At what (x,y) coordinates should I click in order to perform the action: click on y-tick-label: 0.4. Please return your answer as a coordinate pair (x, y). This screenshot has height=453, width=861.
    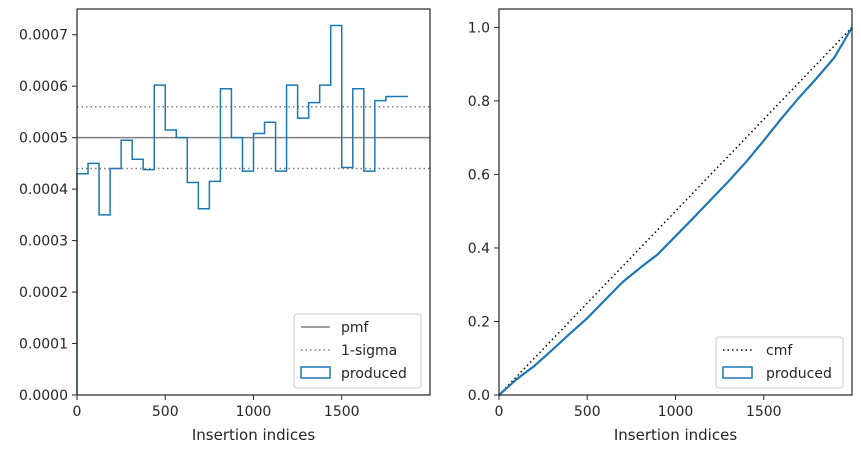
    Looking at the image, I should click on (479, 249).